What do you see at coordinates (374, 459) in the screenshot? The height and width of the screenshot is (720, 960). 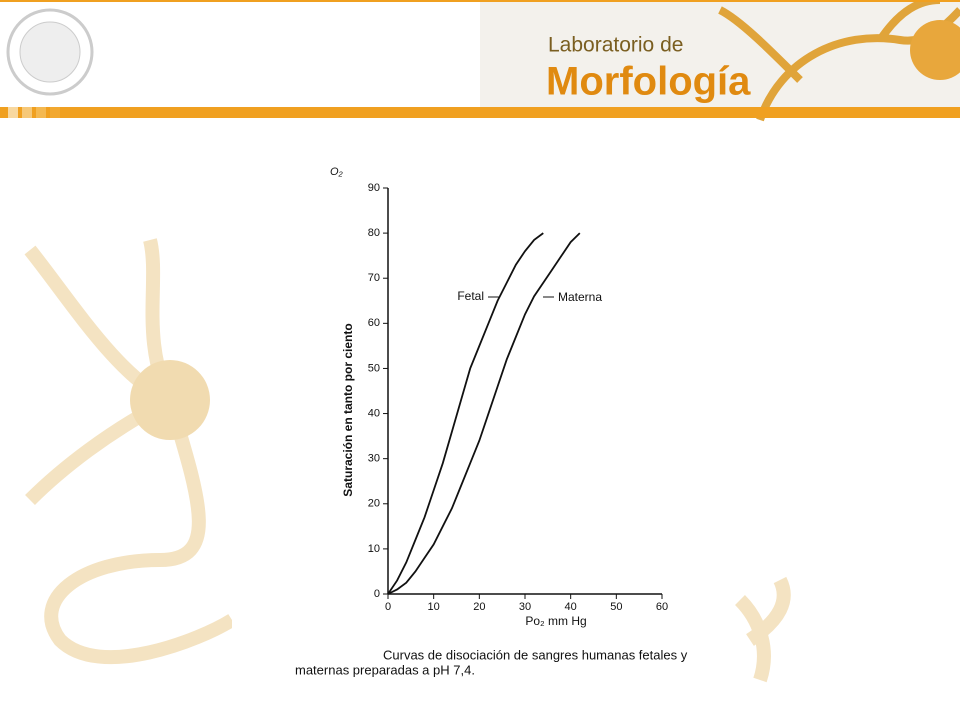 I see `y-tick-label: 30` at bounding box center [374, 459].